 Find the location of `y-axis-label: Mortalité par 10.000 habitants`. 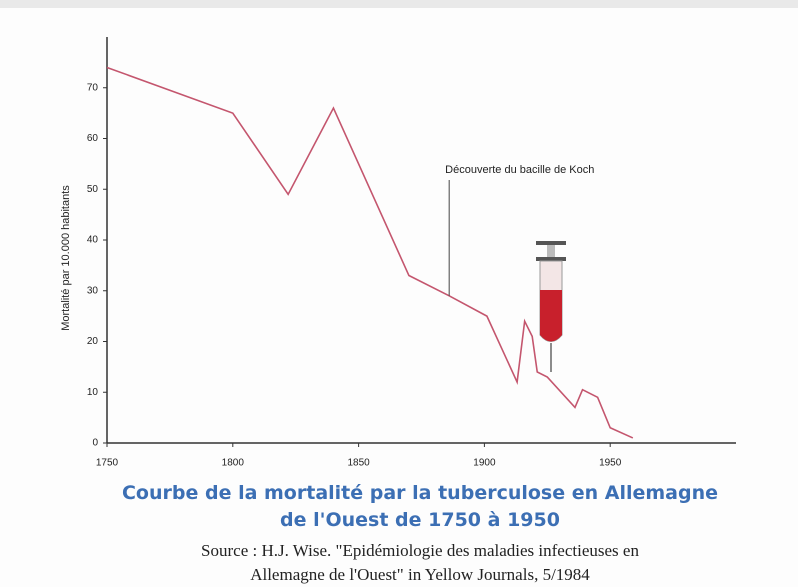

y-axis-label: Mortalité par 10.000 habitants is located at coordinates (66, 258).